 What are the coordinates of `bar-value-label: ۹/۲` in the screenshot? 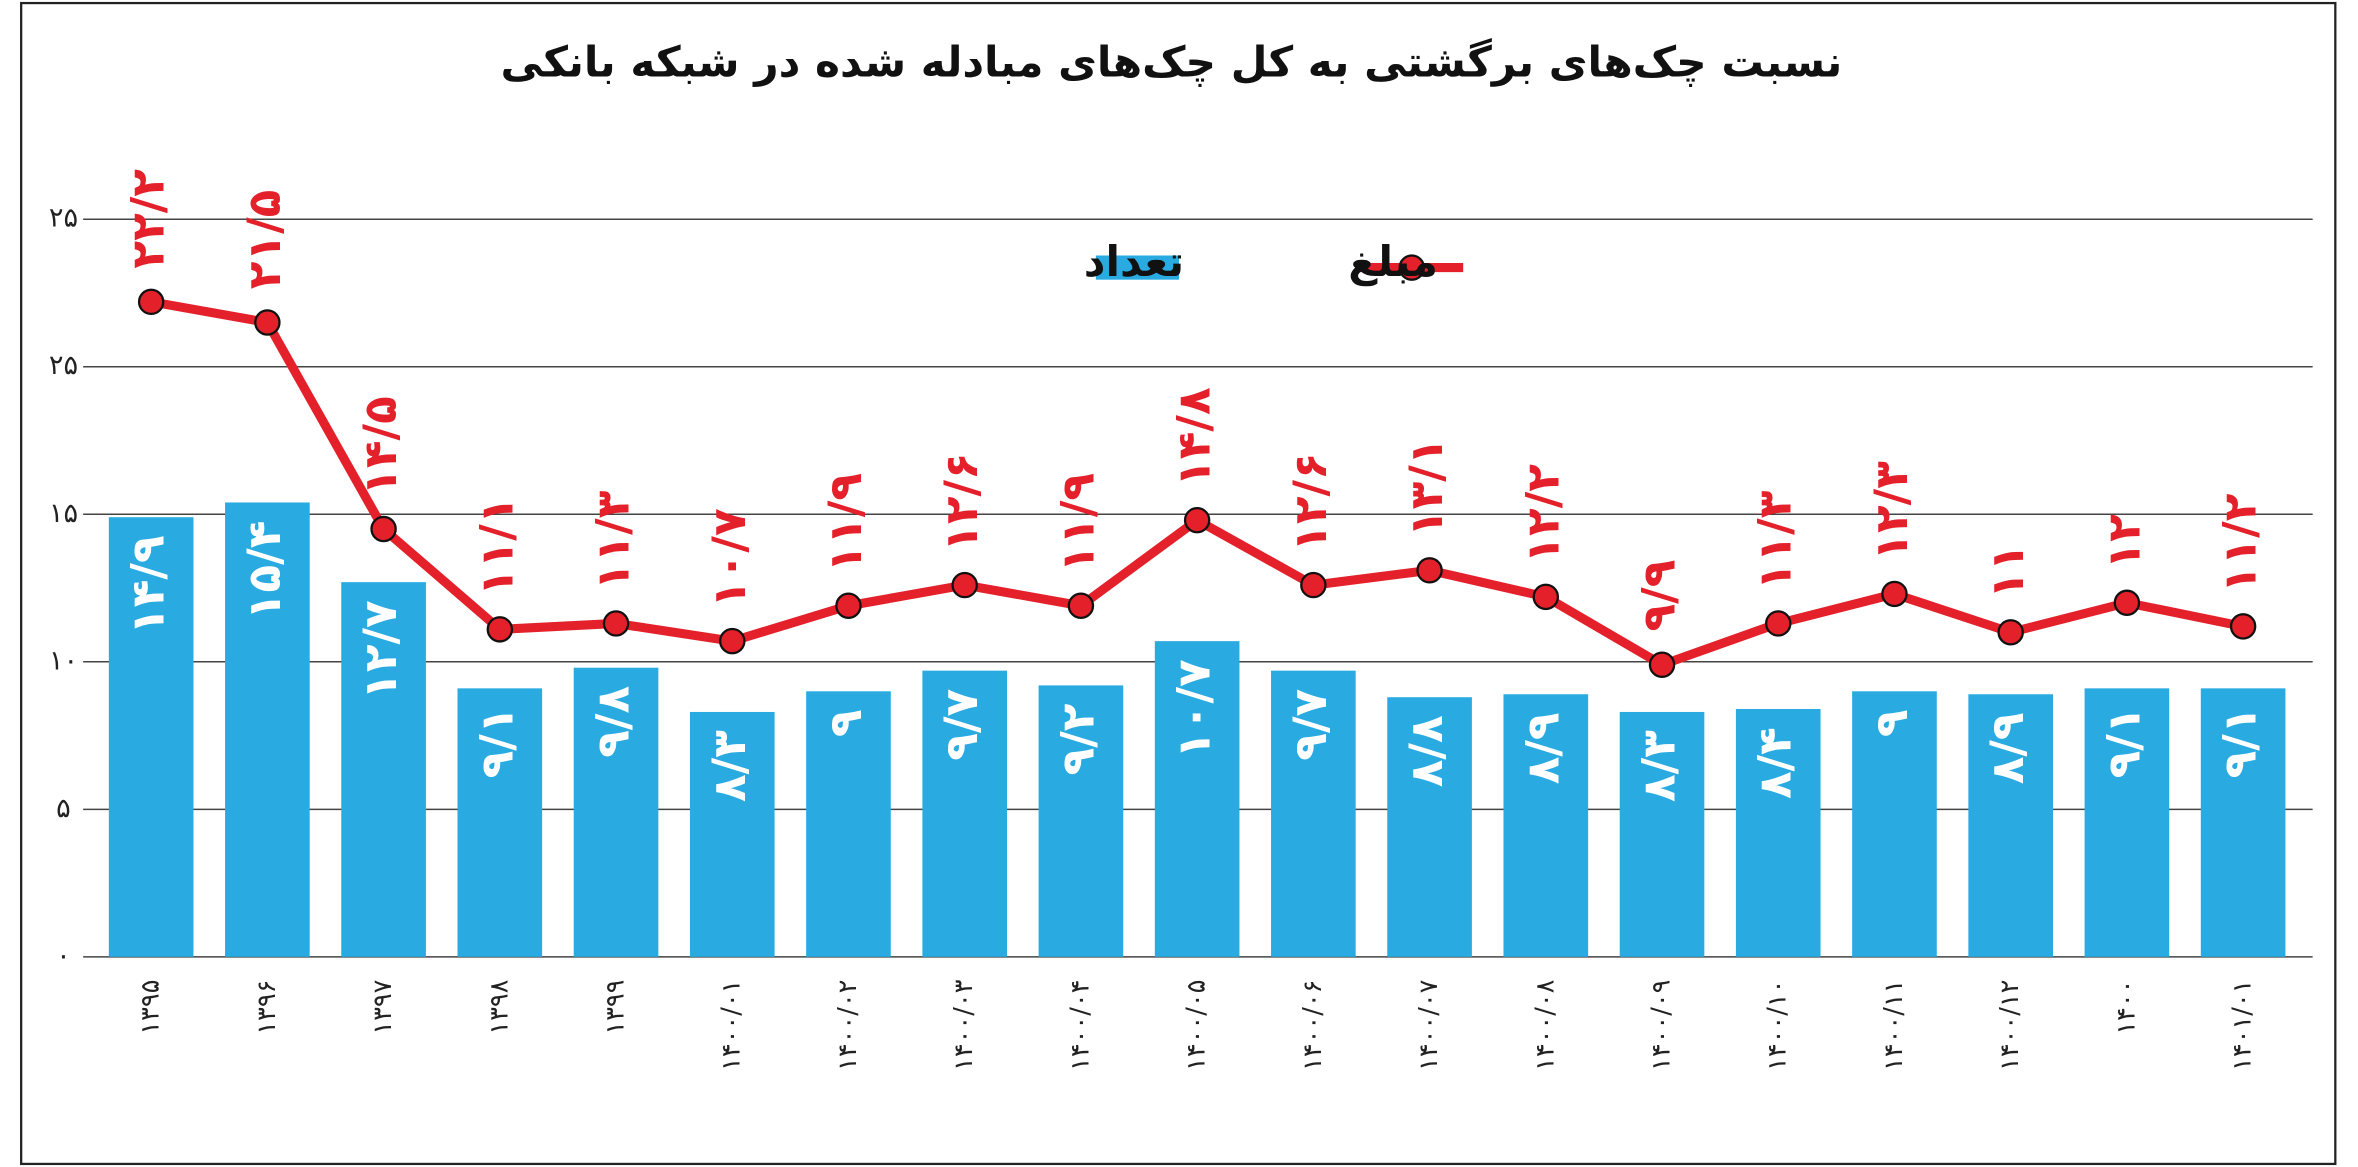 It's located at (1077, 739).